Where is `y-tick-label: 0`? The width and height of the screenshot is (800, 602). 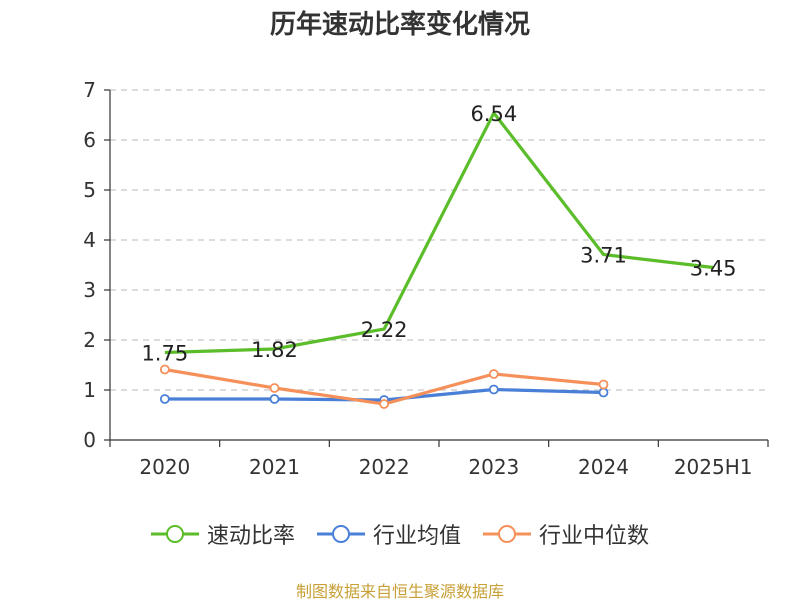 y-tick-label: 0 is located at coordinates (89, 440).